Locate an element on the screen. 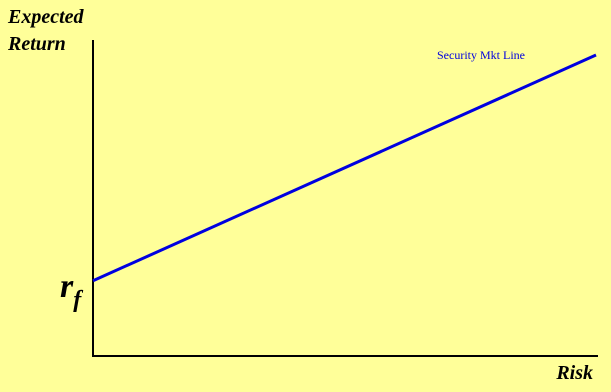  risk-free-rate-subscript: f is located at coordinates (77, 300).